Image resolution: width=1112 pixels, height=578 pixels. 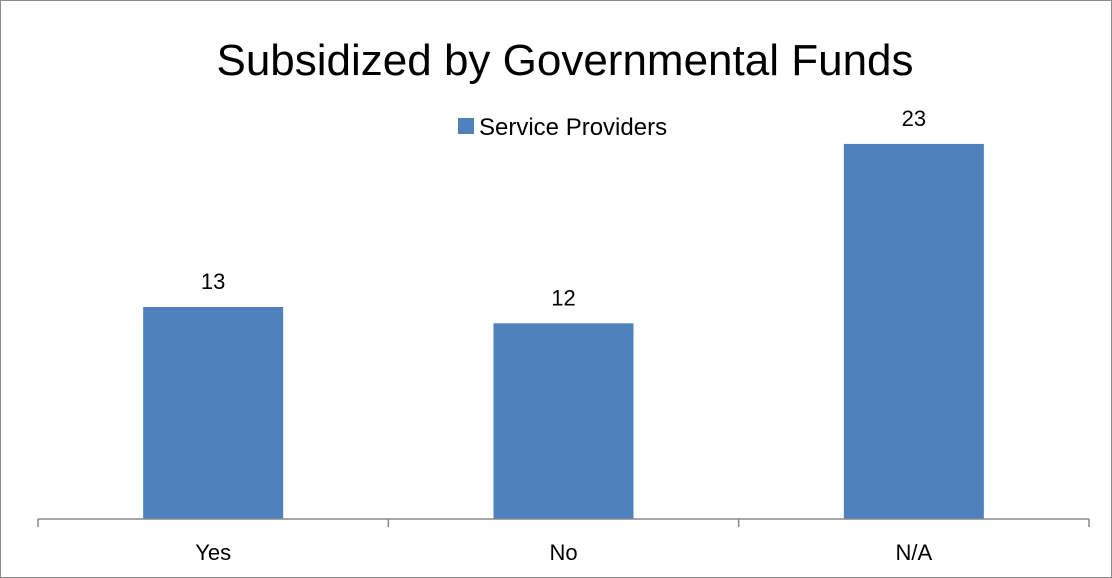 I want to click on data-label: 12, so click(x=563, y=297).